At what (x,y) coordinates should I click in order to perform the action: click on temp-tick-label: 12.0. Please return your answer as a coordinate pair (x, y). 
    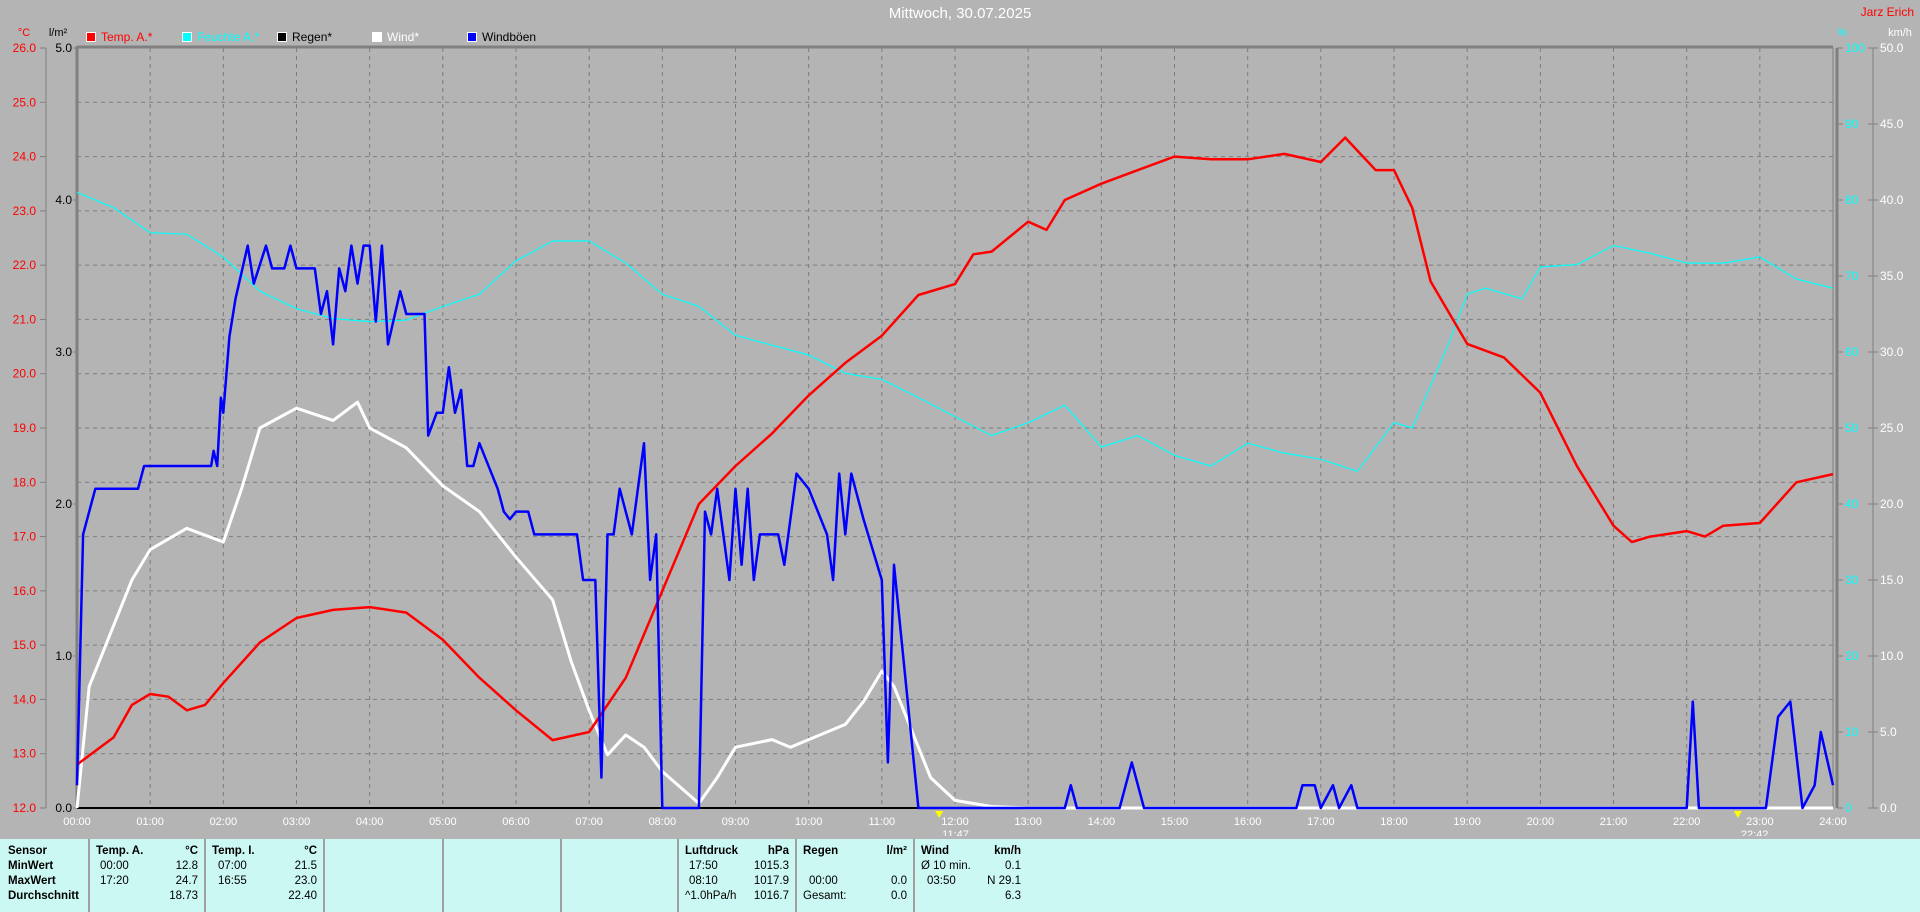
    Looking at the image, I should click on (25, 808).